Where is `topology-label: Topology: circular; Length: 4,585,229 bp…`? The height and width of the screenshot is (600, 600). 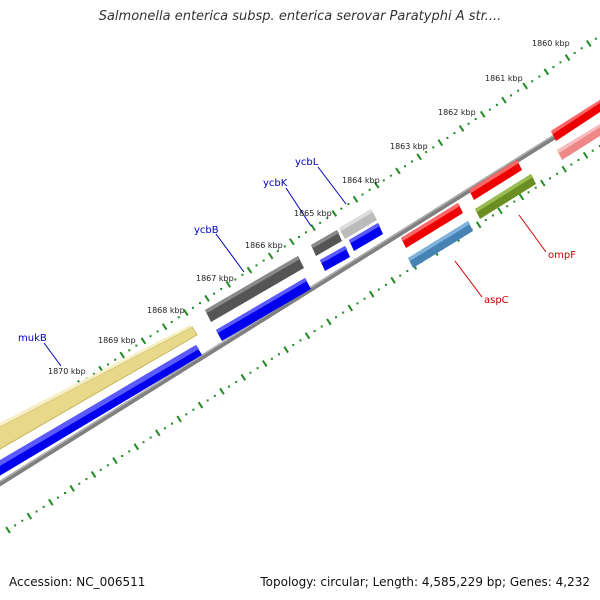 topology-label: Topology: circular; Length: 4,585,229 bp… is located at coordinates (425, 582).